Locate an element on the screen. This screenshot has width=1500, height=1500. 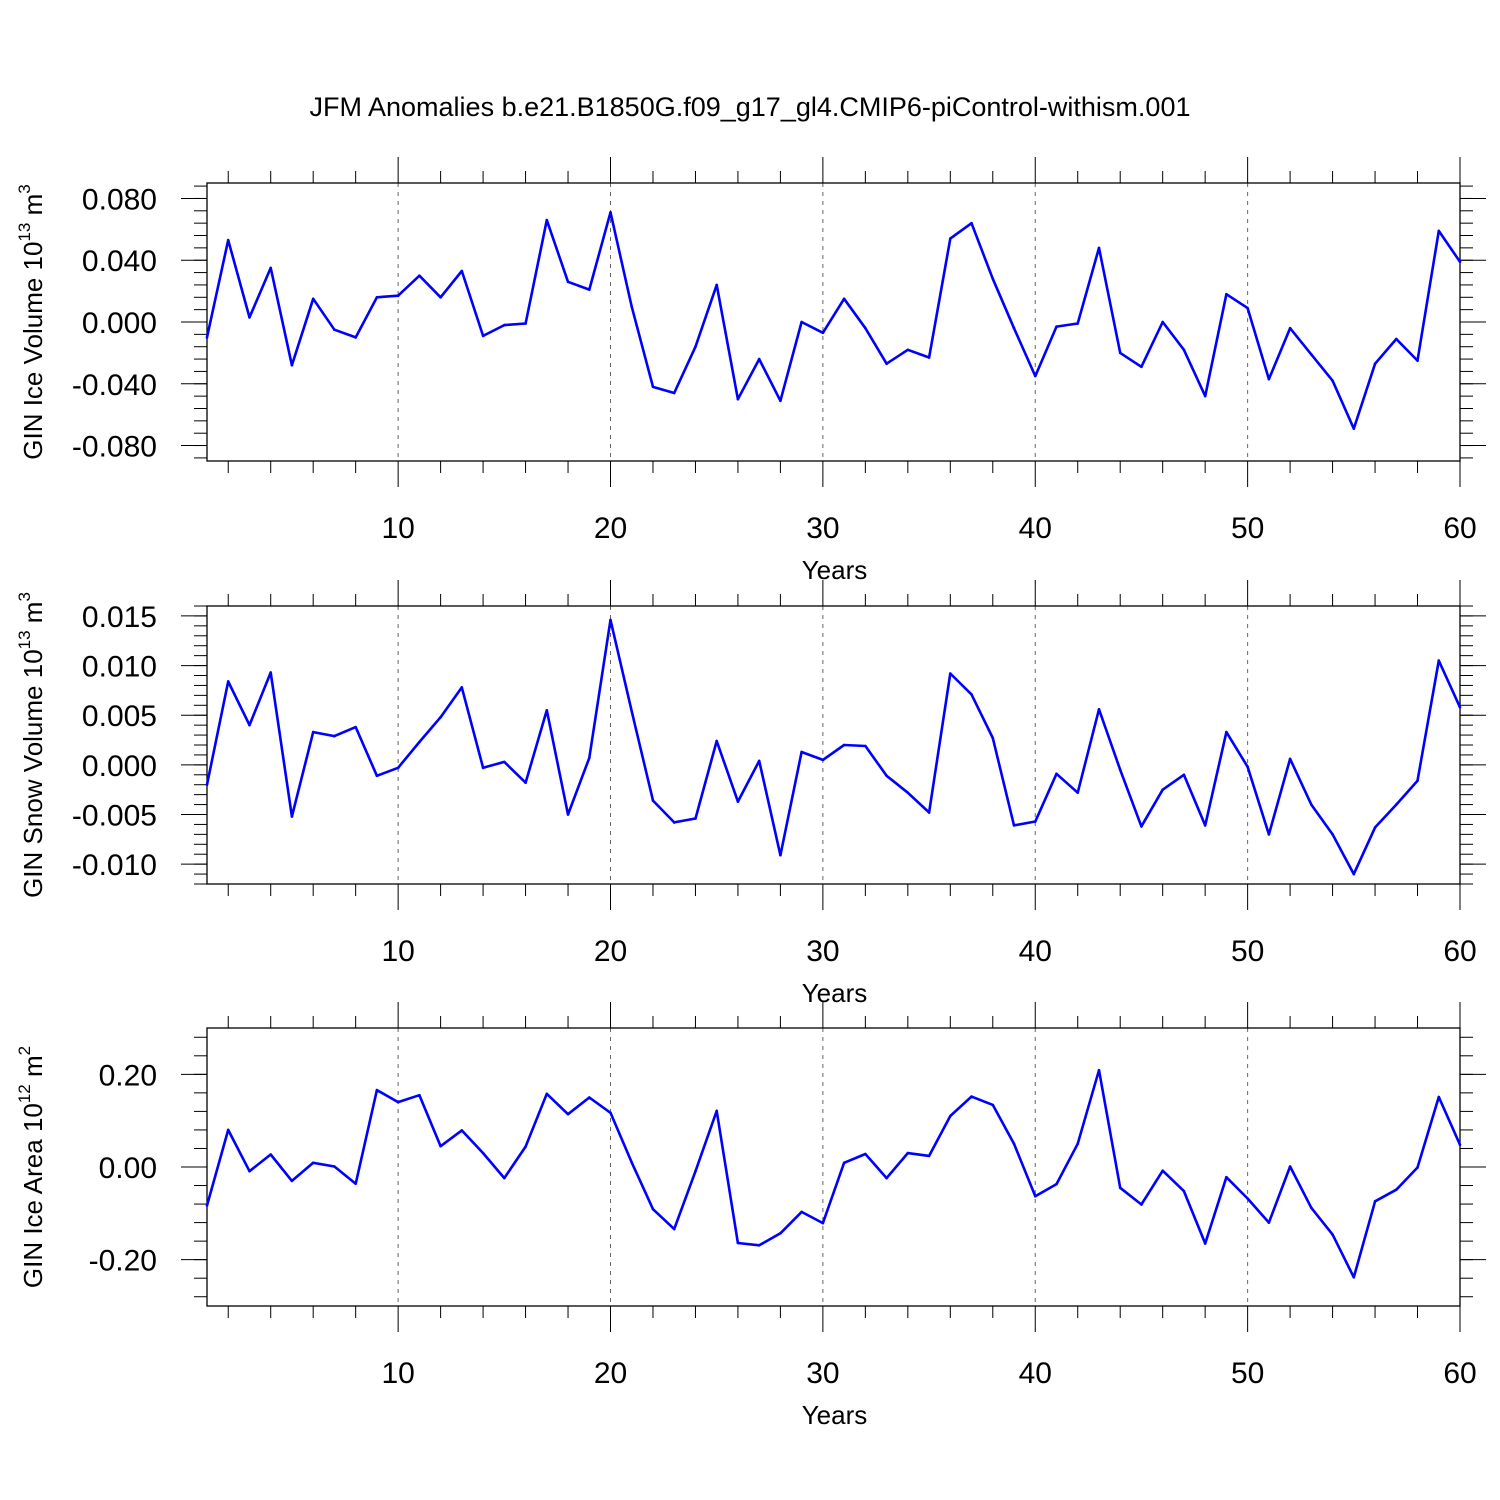
snow-volume-x-tick-label: 10 is located at coordinates (397, 951).